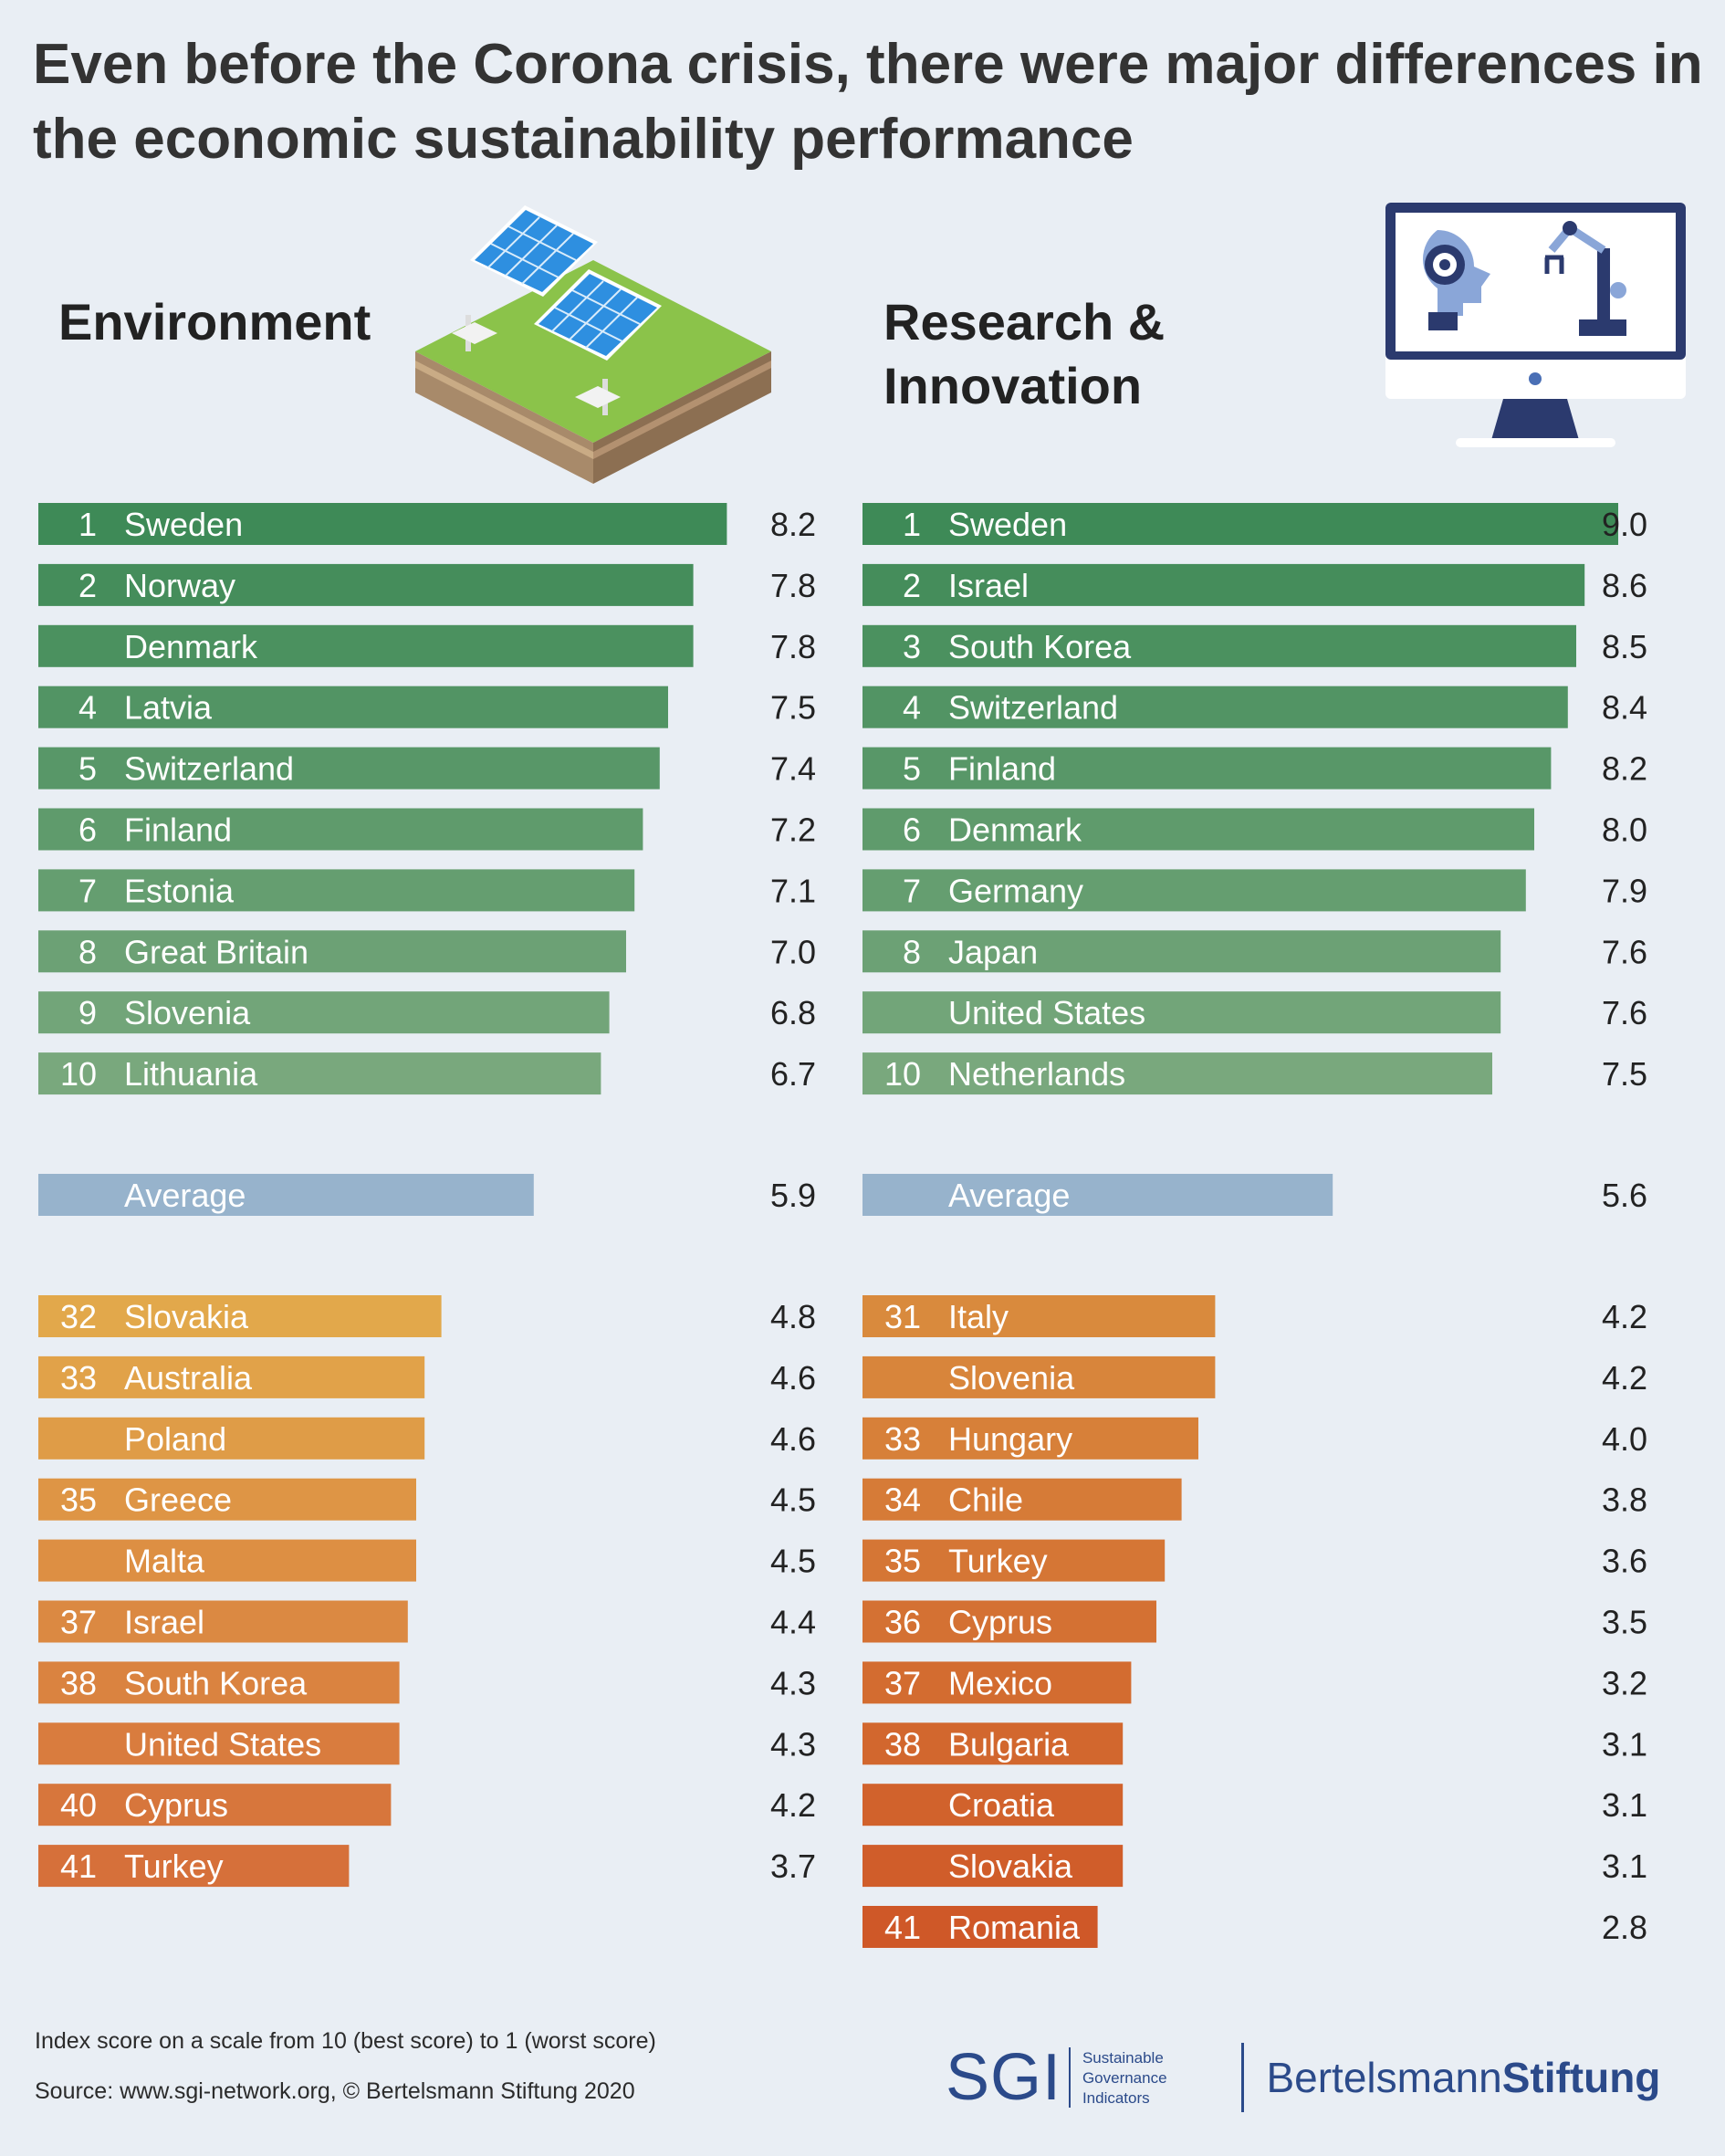 The height and width of the screenshot is (2156, 1725). Describe the element at coordinates (793, 1074) in the screenshot. I see `value-label: 6.7` at that location.